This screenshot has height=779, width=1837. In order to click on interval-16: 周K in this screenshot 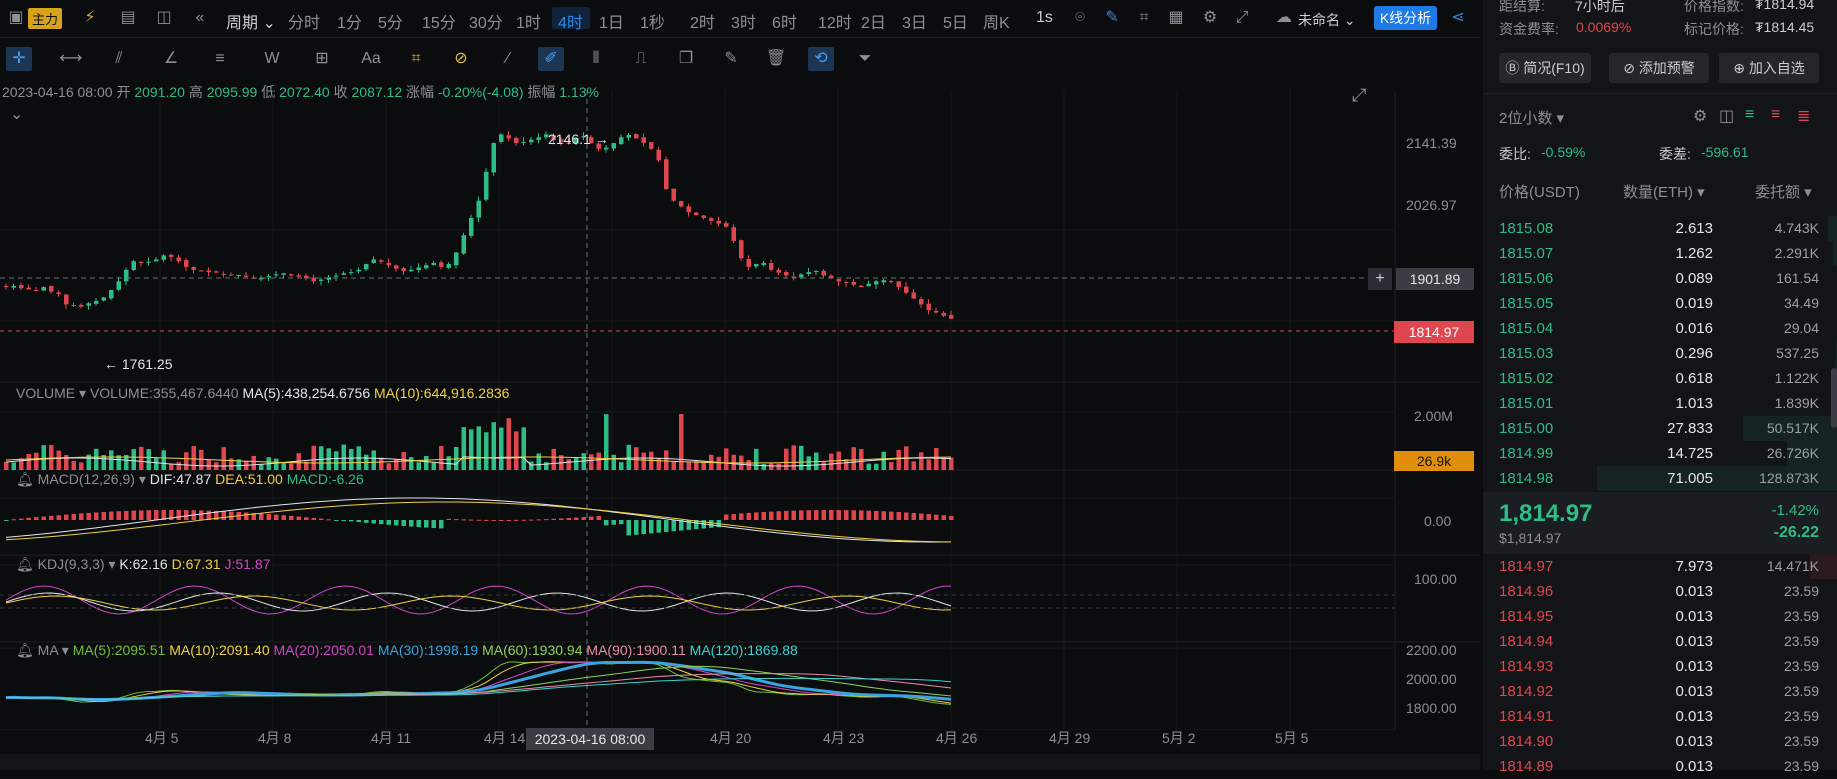, I will do `click(996, 21)`.